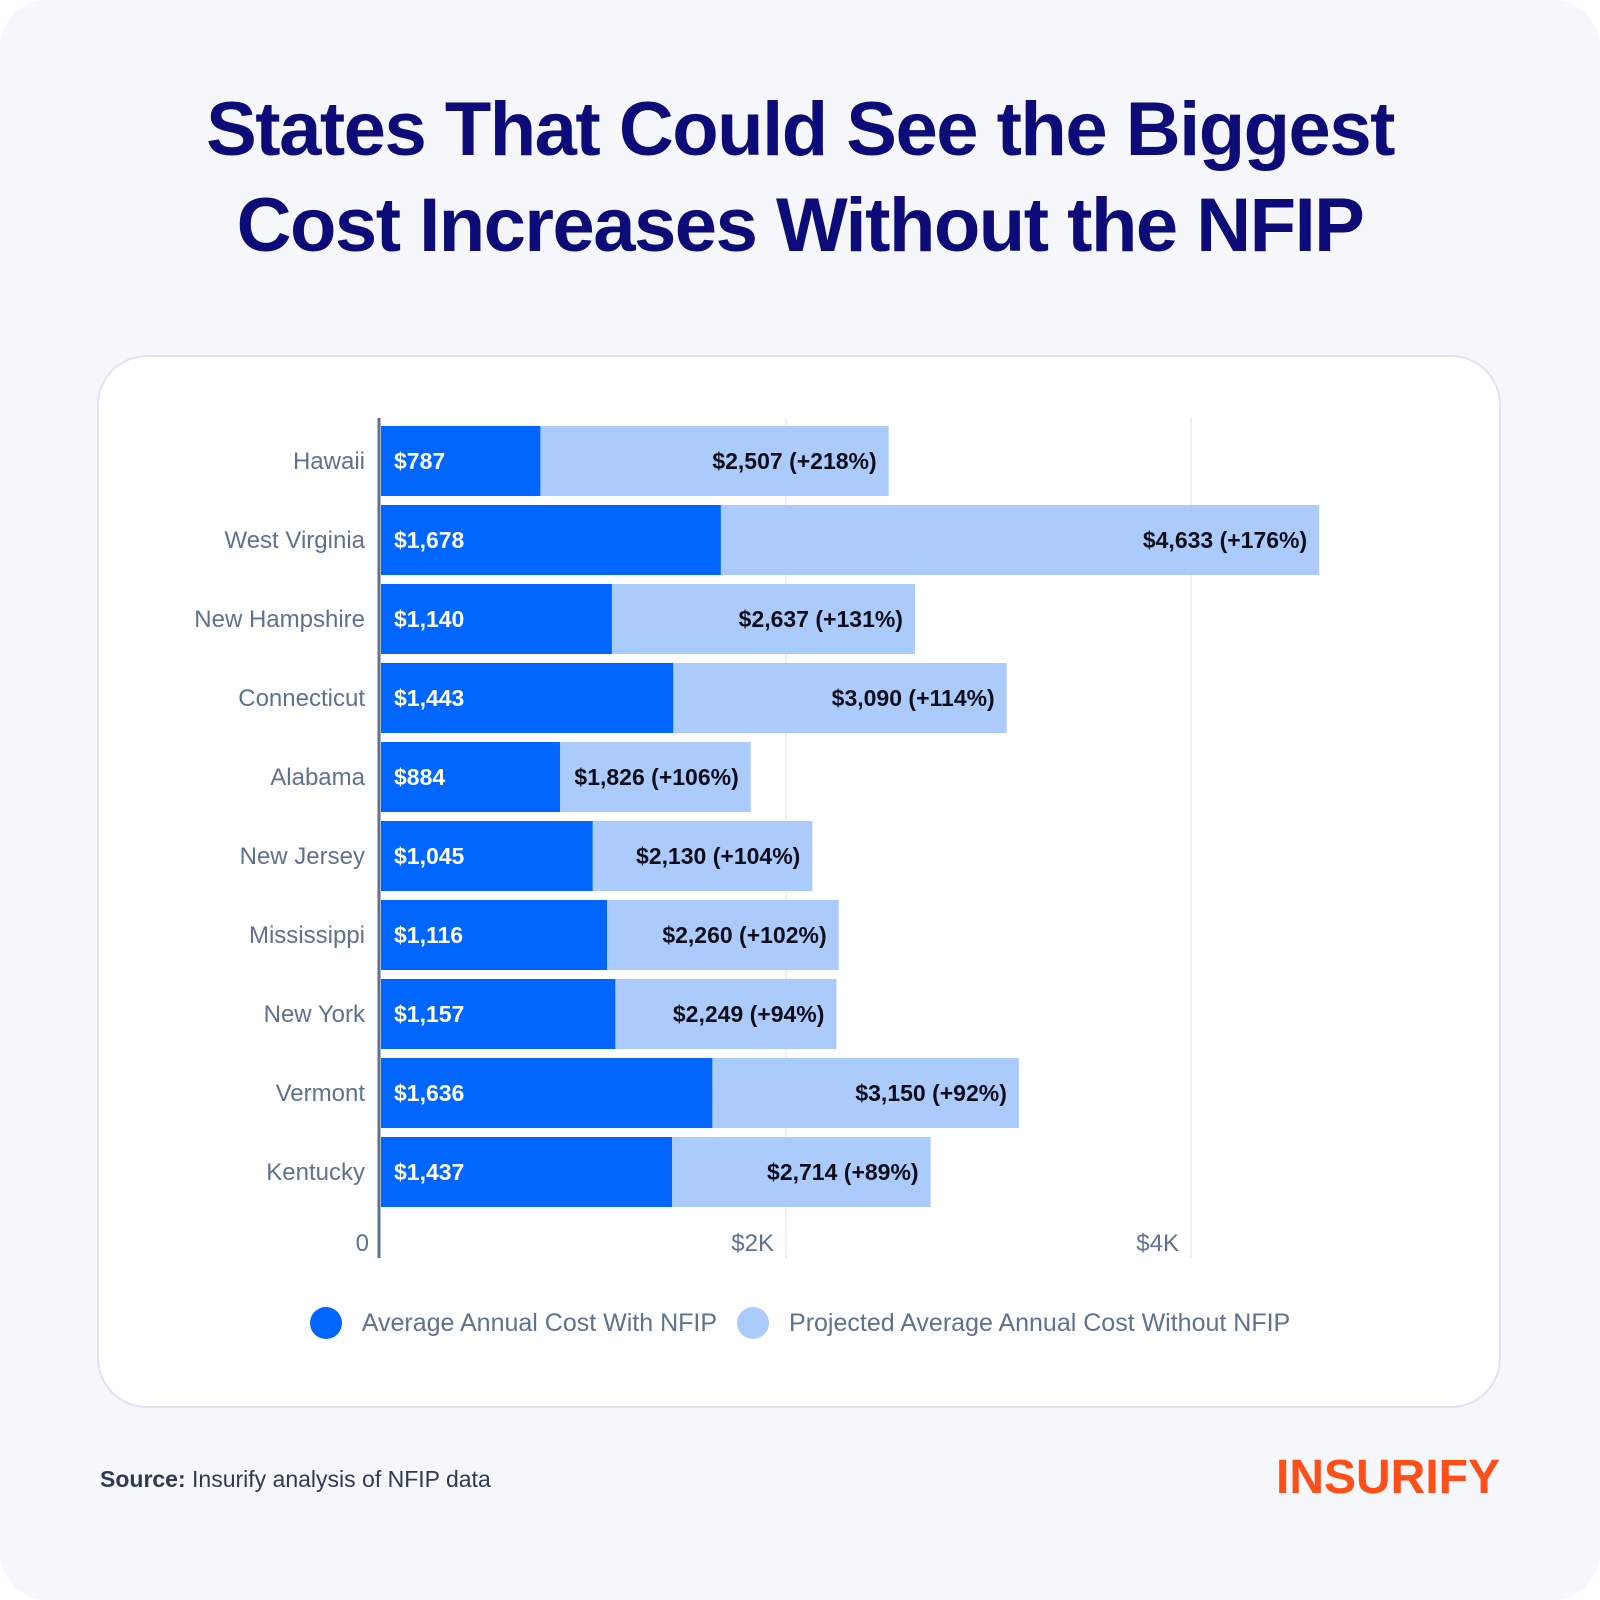 Image resolution: width=1600 pixels, height=1600 pixels. What do you see at coordinates (744, 935) in the screenshot?
I see `value-label-without-nfip: $2,260 (+102%)` at bounding box center [744, 935].